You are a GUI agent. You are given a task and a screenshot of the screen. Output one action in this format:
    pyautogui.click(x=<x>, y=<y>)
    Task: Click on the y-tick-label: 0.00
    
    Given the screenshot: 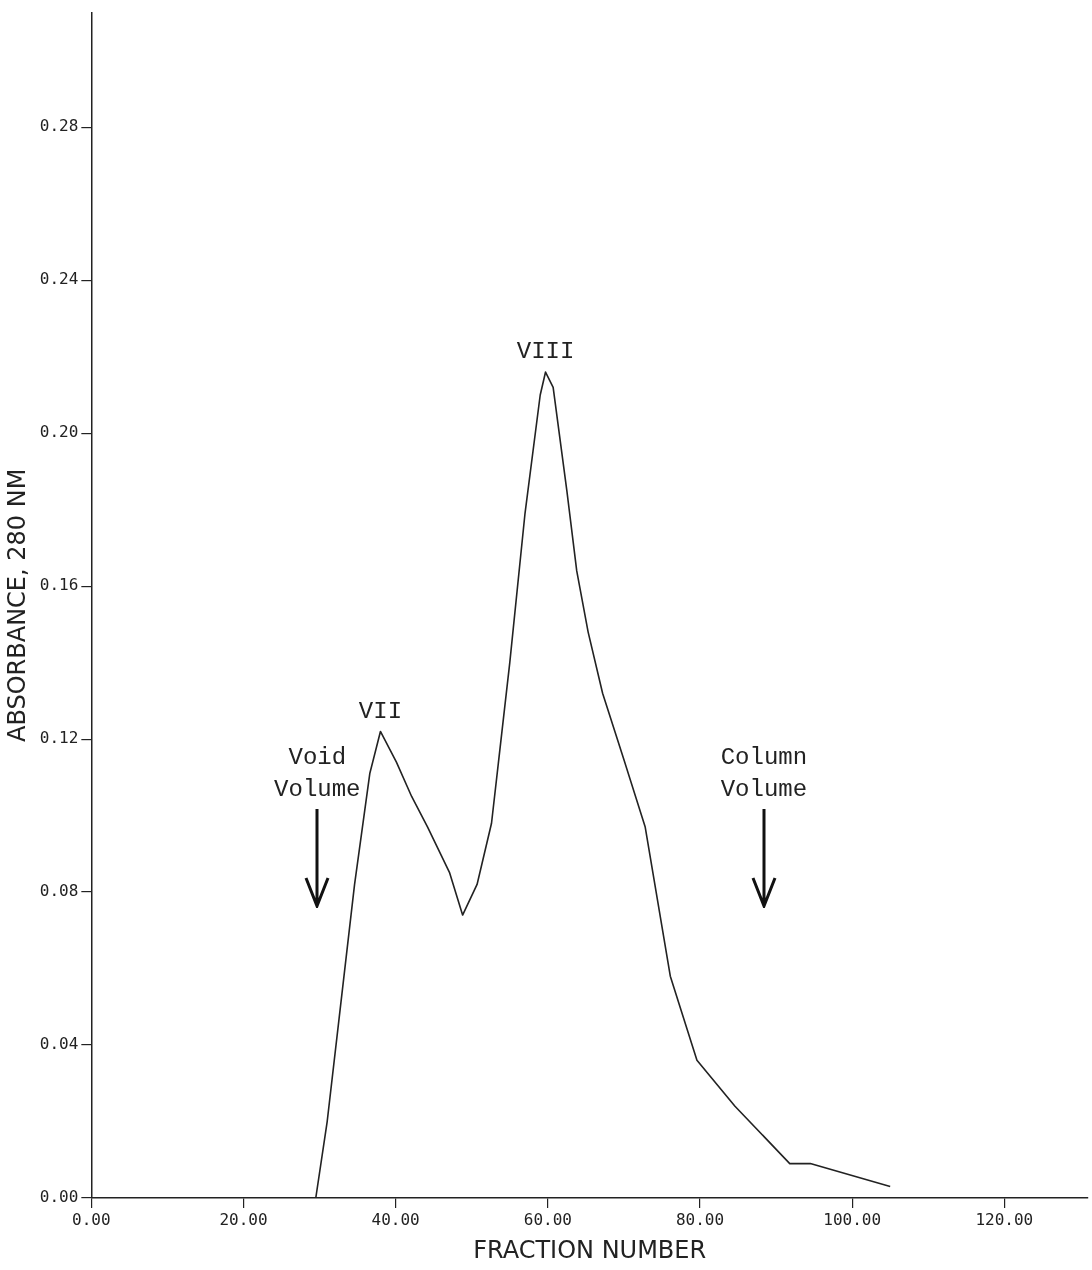 What is the action you would take?
    pyautogui.click(x=59, y=1197)
    